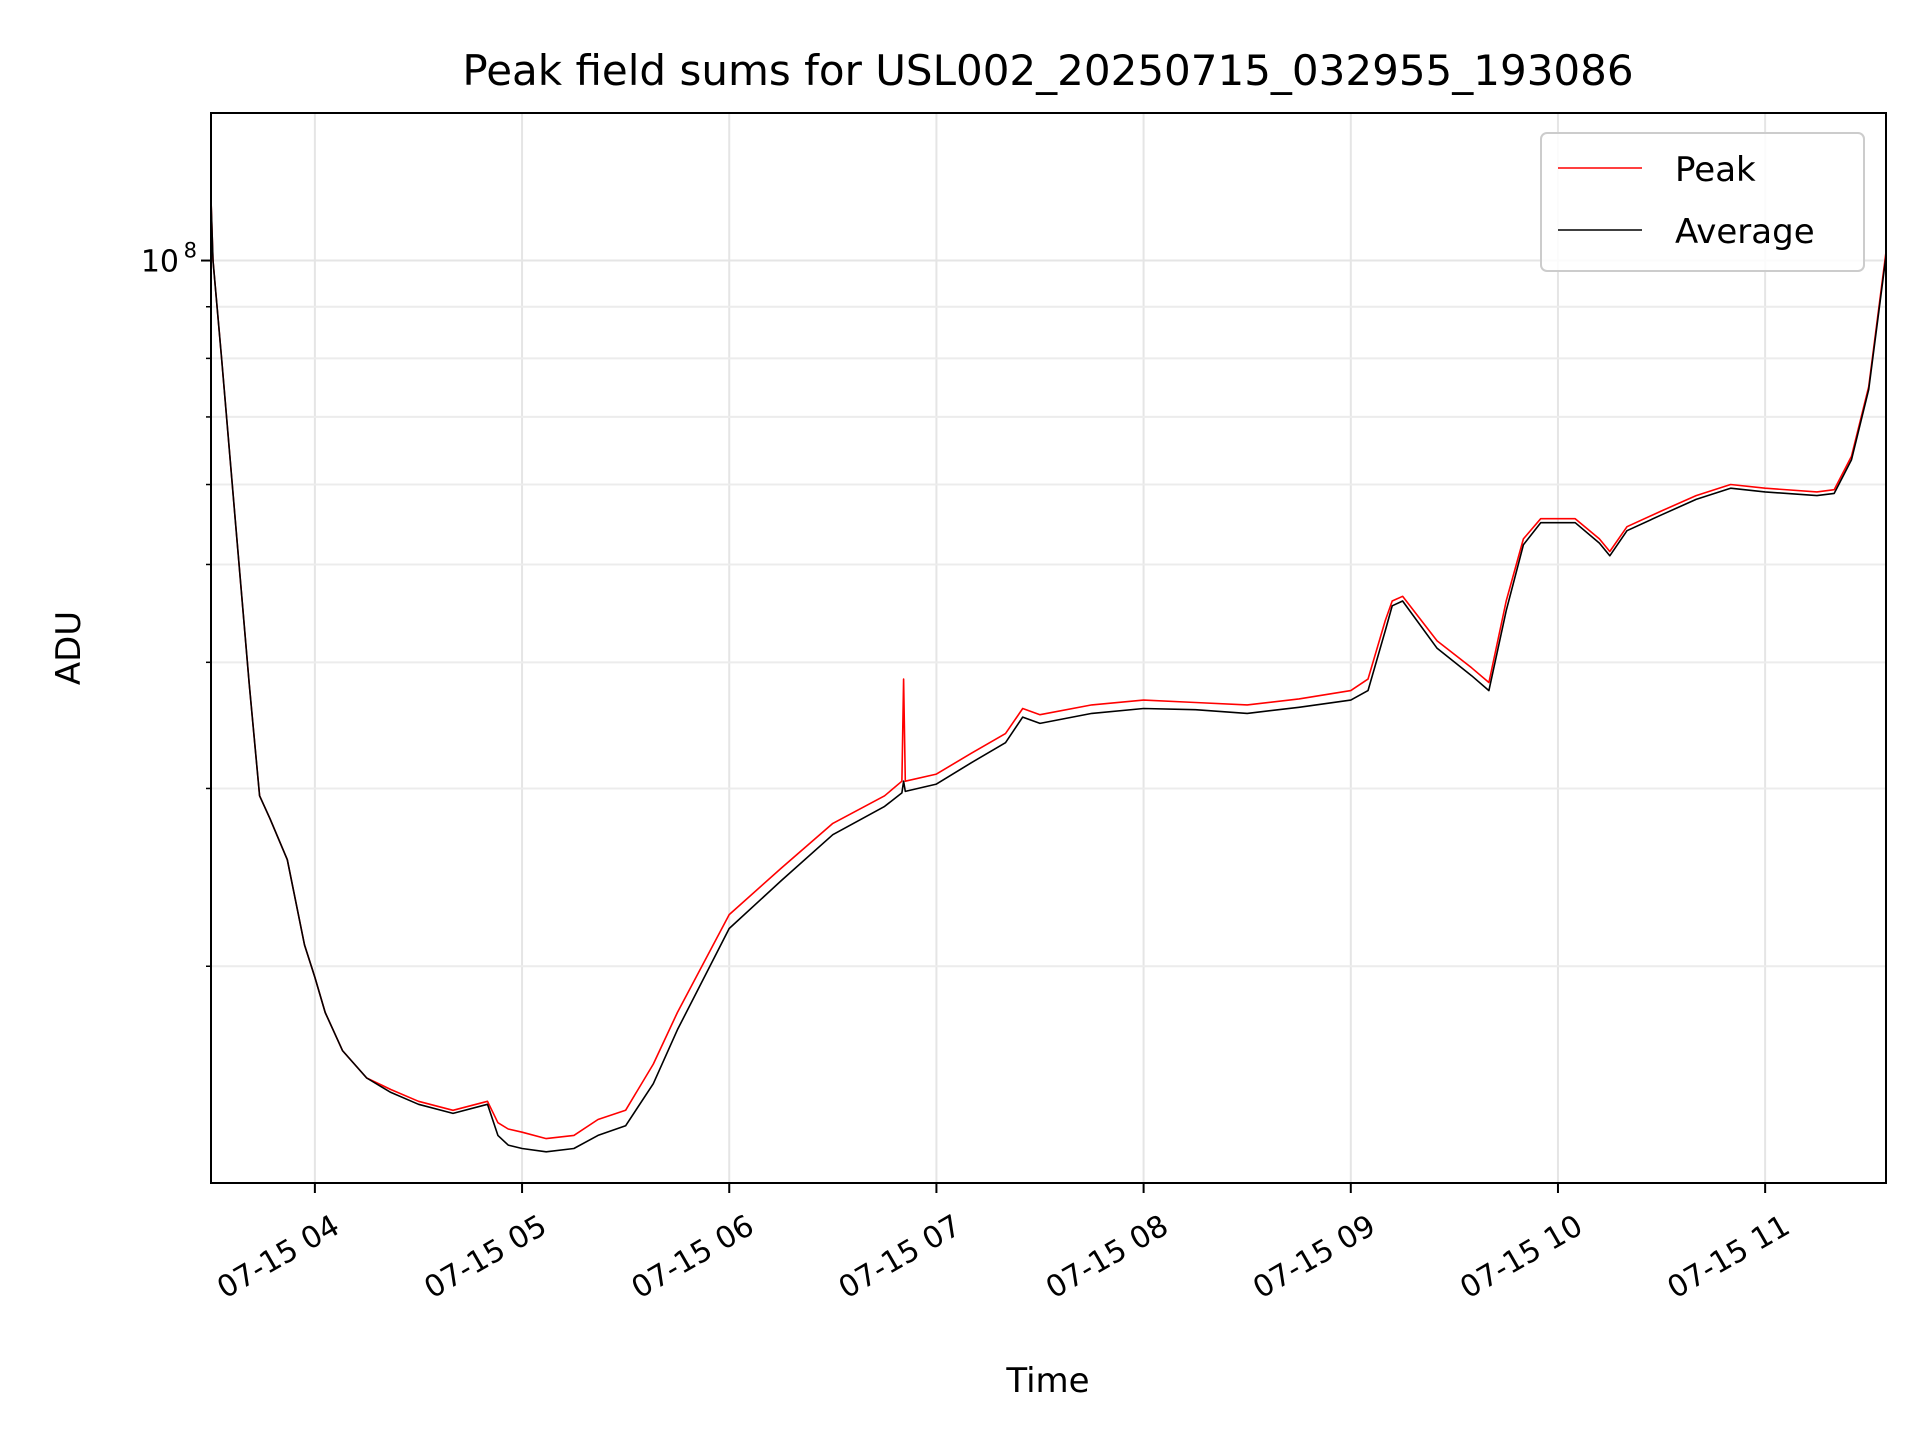  Describe the element at coordinates (160, 262) in the screenshot. I see `y-tick-label: 10` at that location.